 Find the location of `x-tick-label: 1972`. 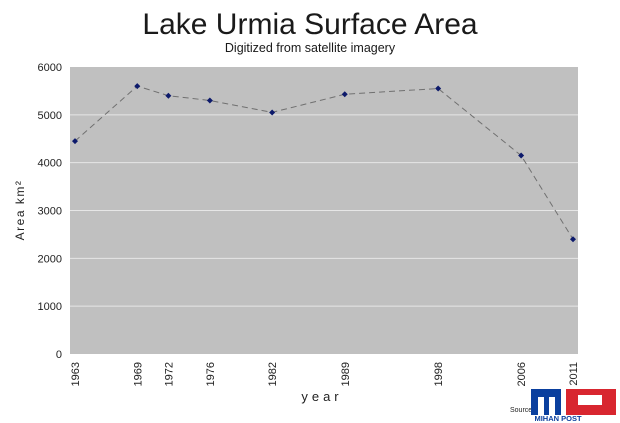

x-tick-label: 1972 is located at coordinates (169, 374).